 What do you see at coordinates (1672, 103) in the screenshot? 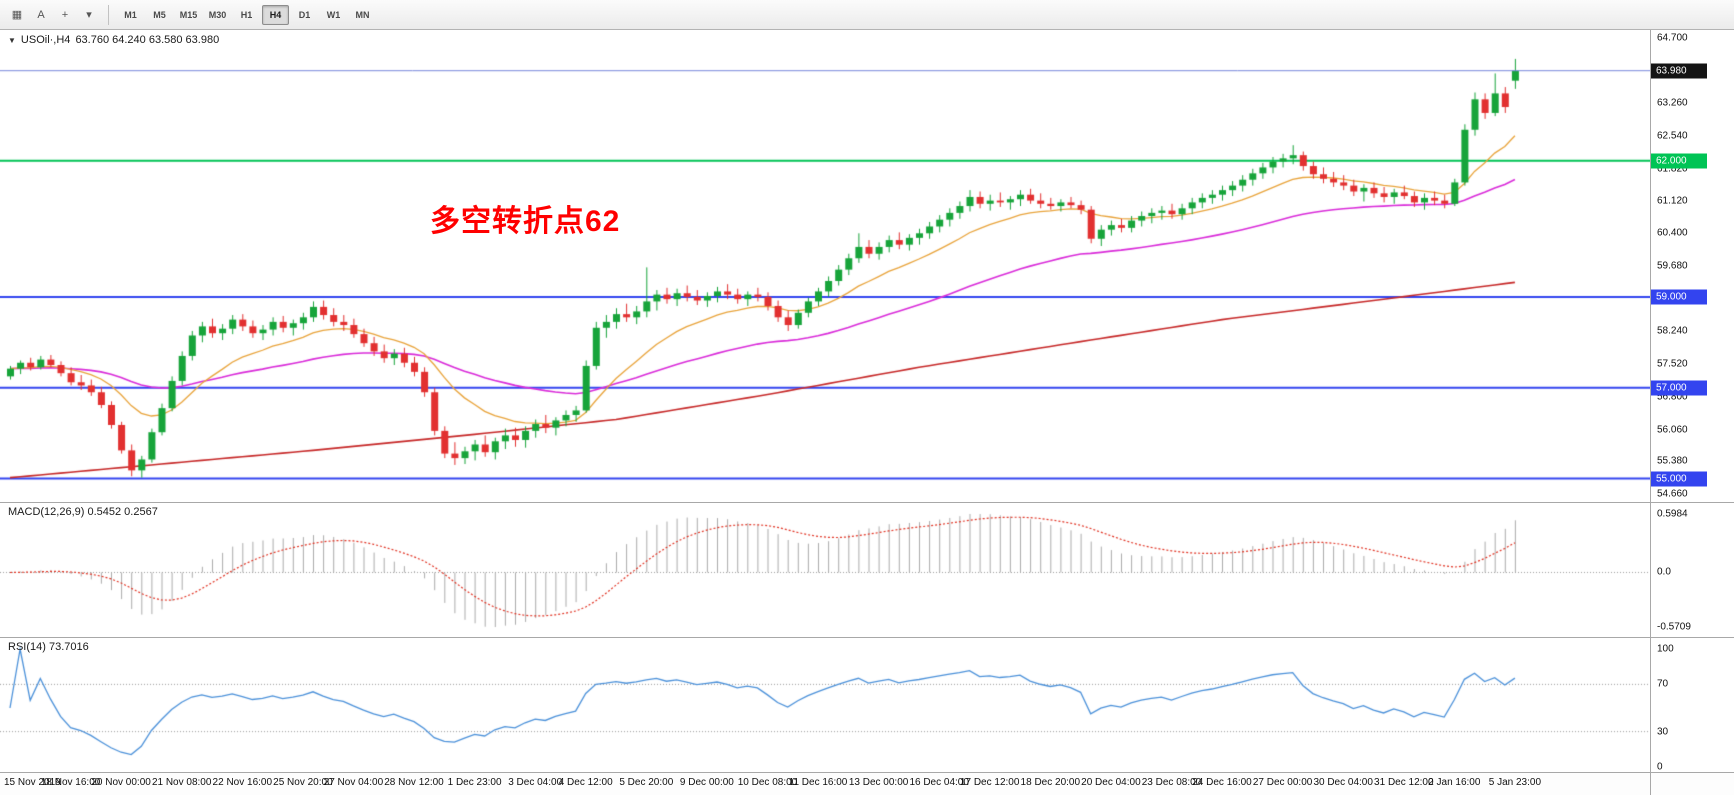
I see `price-axis-label: 63.260` at bounding box center [1672, 103].